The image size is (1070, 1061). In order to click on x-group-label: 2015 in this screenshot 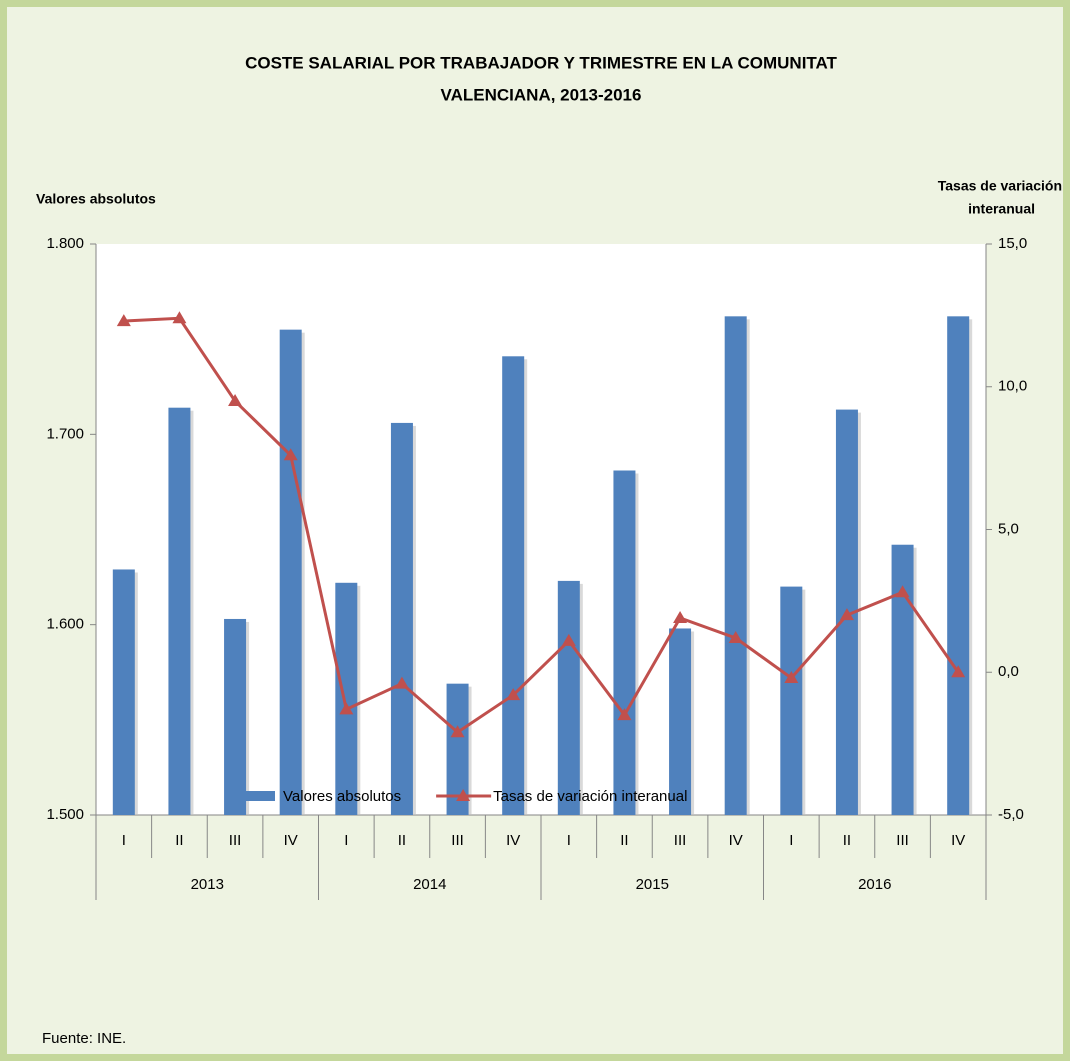, I will do `click(652, 884)`.